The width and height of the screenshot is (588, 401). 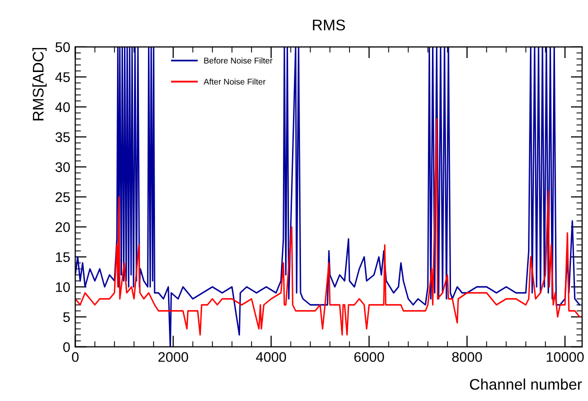 I want to click on x-tick-label: 10000, so click(x=565, y=357).